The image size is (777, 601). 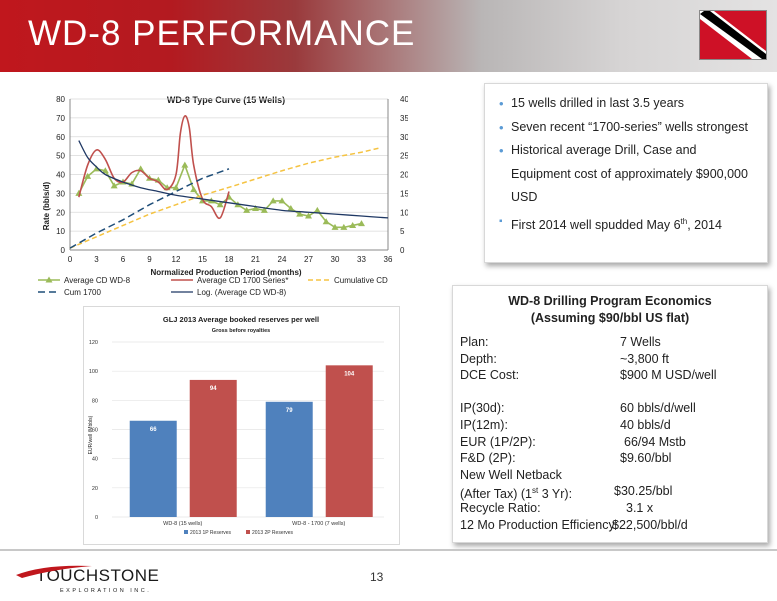 I want to click on x-tick-label: 0, so click(x=70, y=259).